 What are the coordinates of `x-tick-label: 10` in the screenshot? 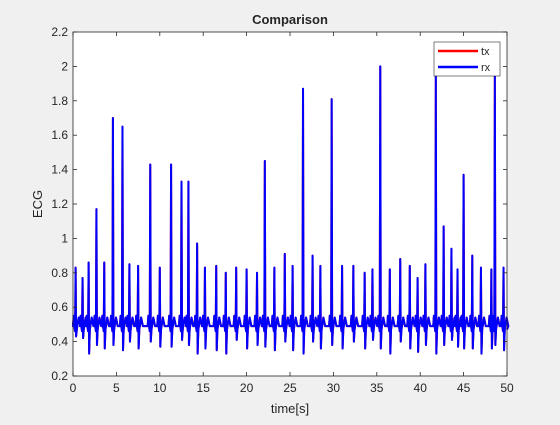 It's located at (160, 388).